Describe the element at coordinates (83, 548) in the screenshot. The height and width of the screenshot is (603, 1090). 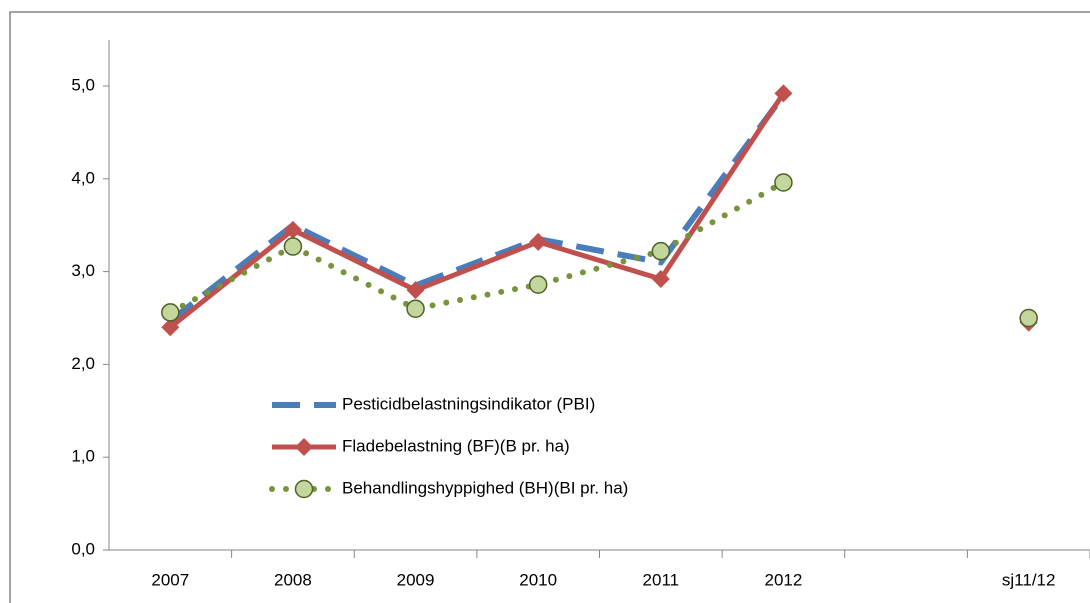
I see `y-tick-label: 0,0` at that location.